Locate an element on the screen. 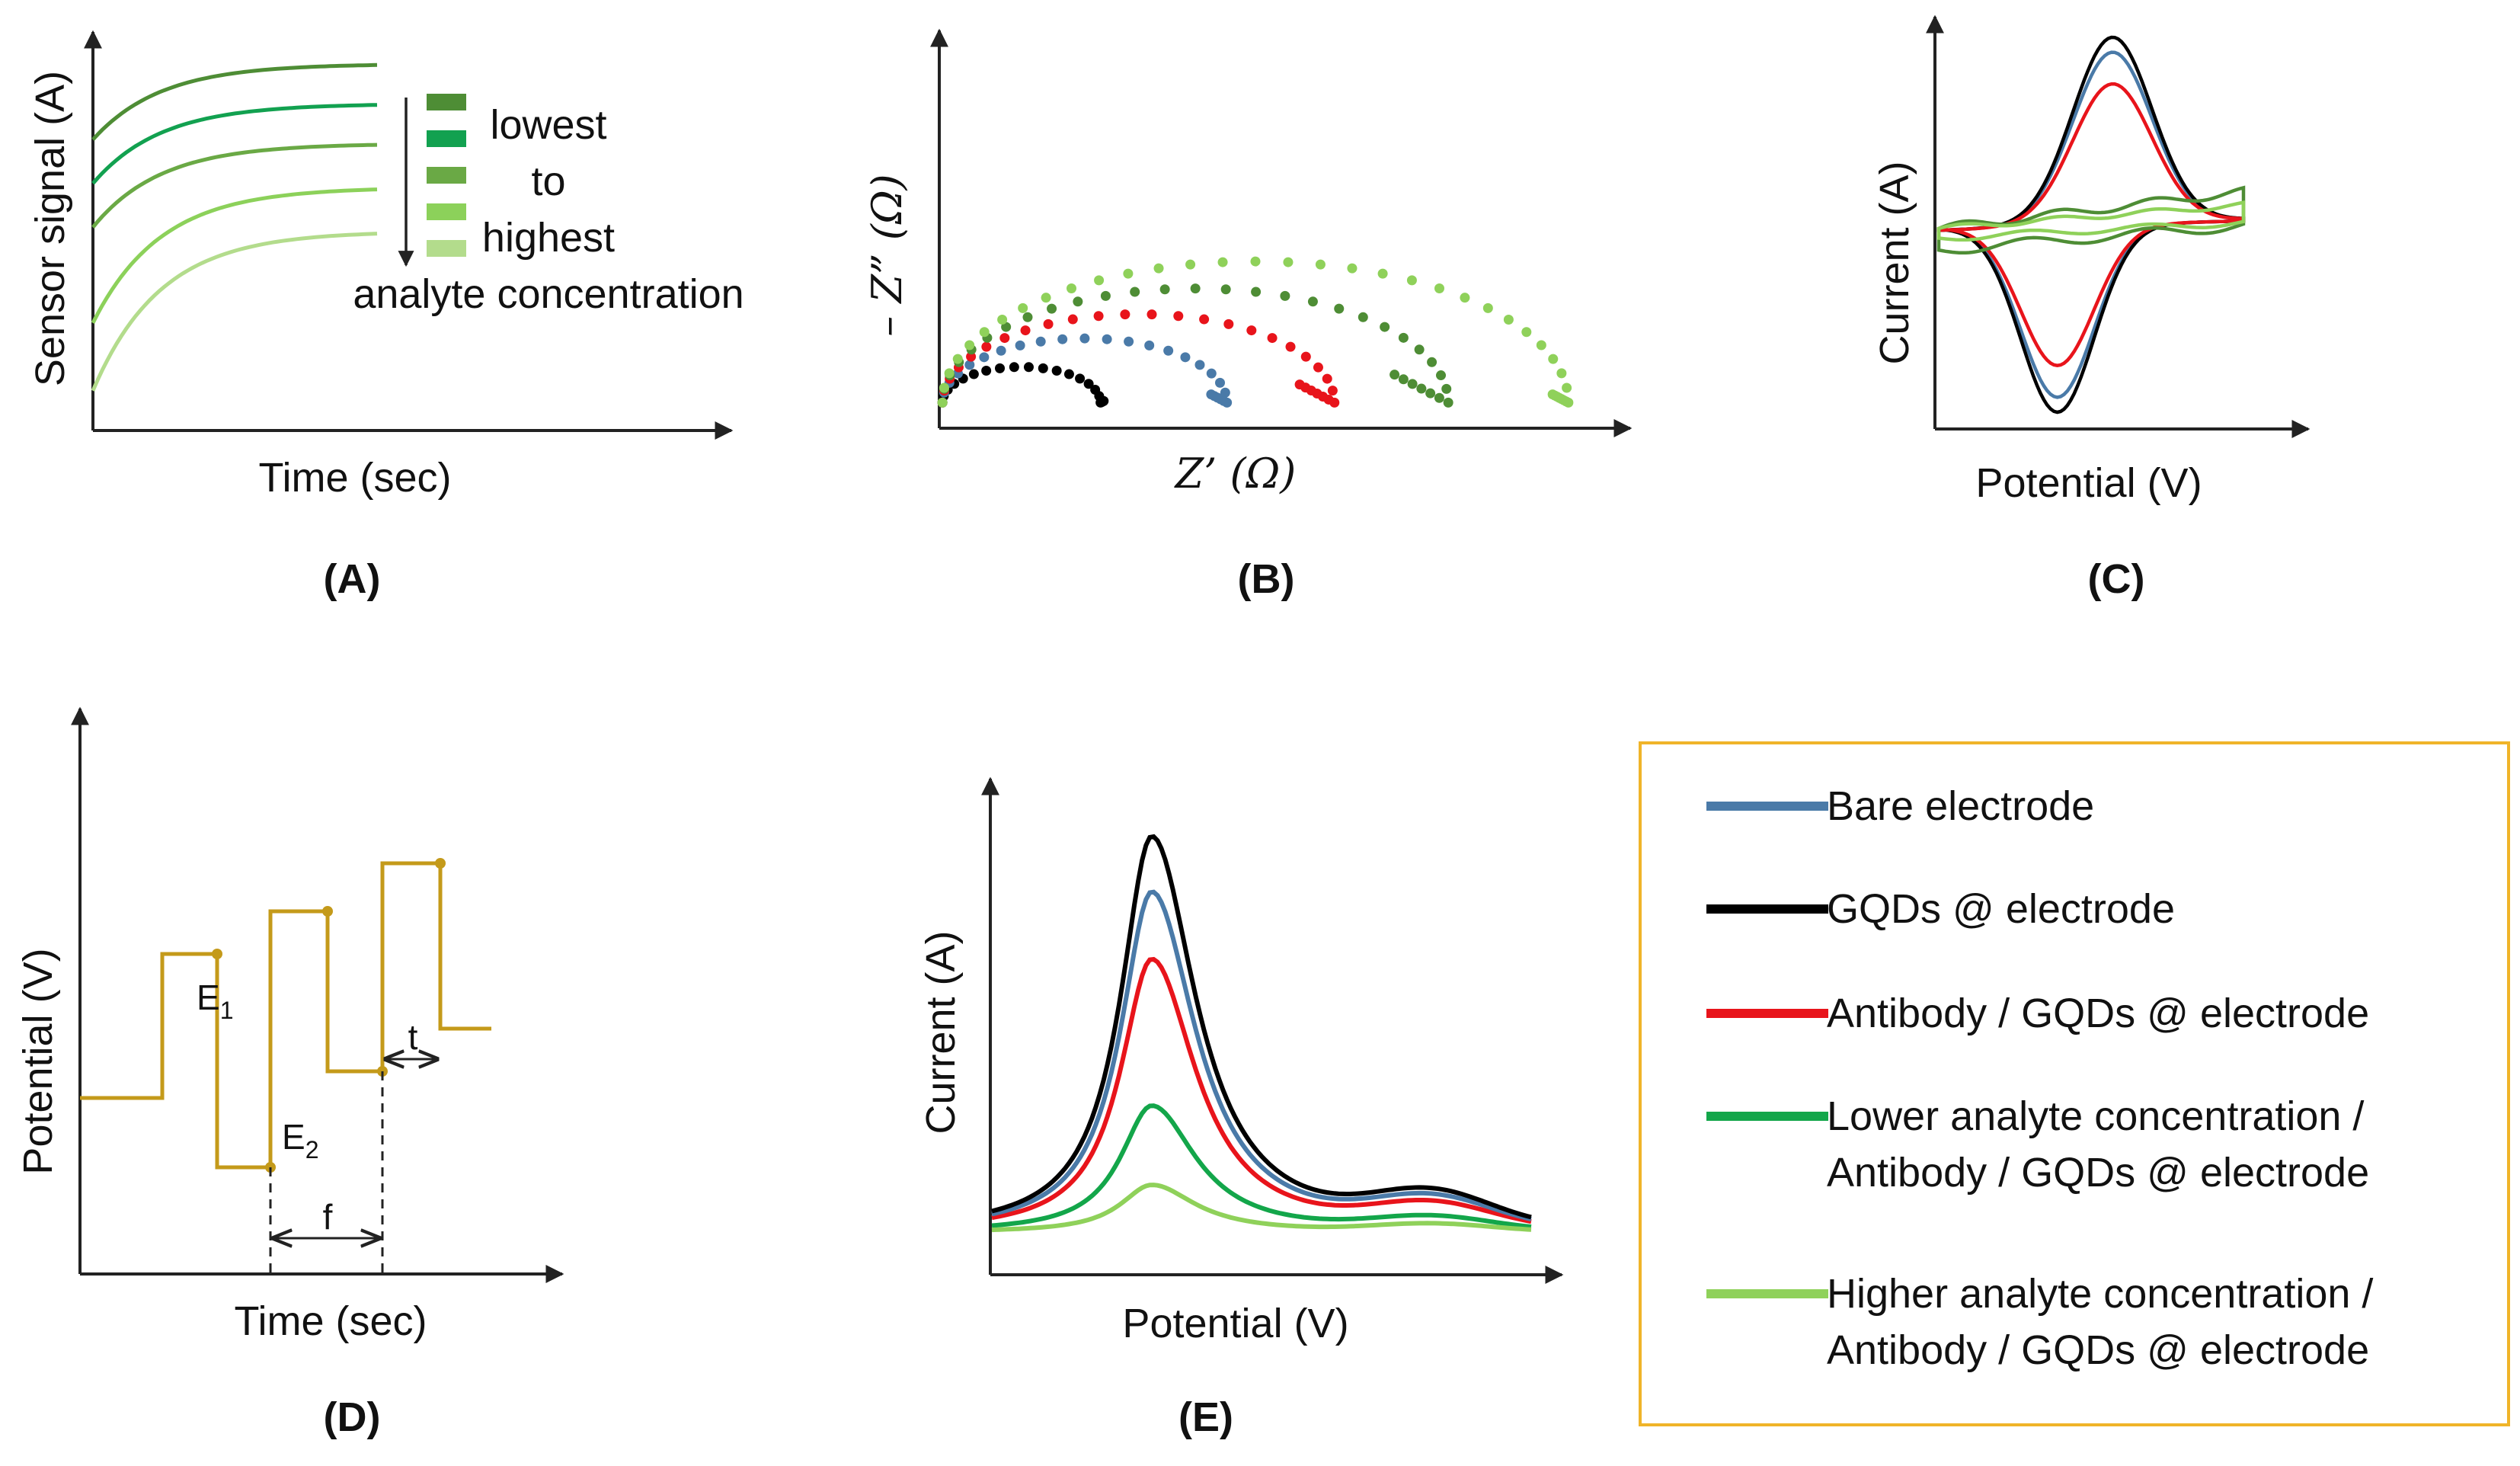 This screenshot has width=2520, height=1466. legend-label-2-1: GQDs @ electrode is located at coordinates (2001, 909).